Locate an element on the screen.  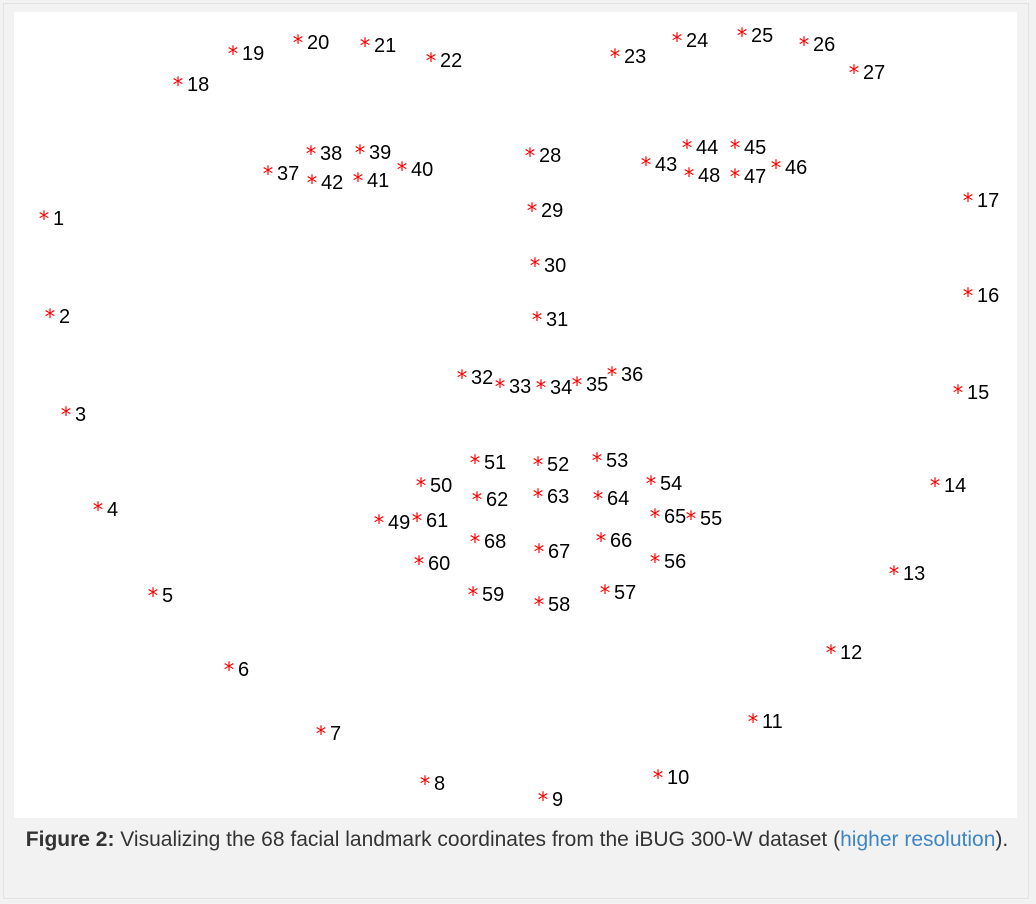
landmark-marker-19: * is located at coordinates (233, 54).